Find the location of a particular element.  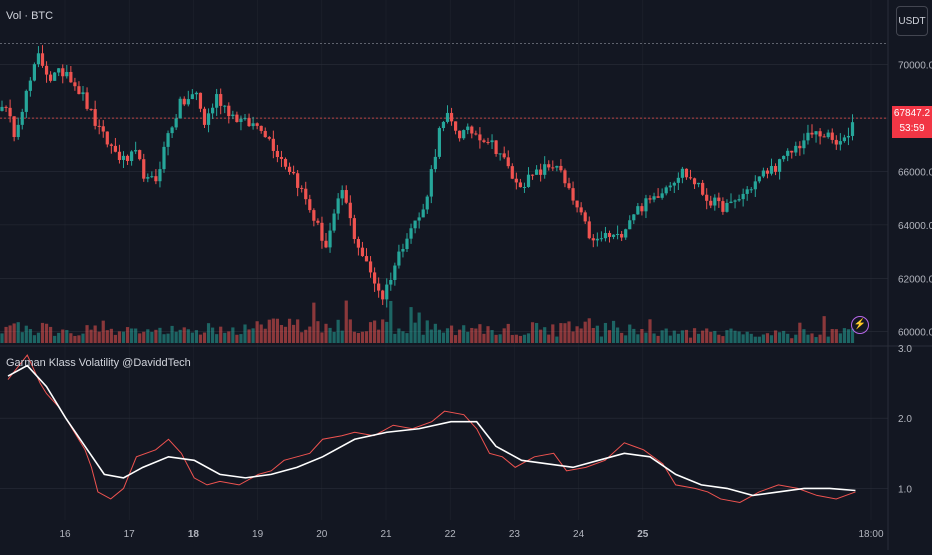

time-tick-label: 22 is located at coordinates (451, 534).